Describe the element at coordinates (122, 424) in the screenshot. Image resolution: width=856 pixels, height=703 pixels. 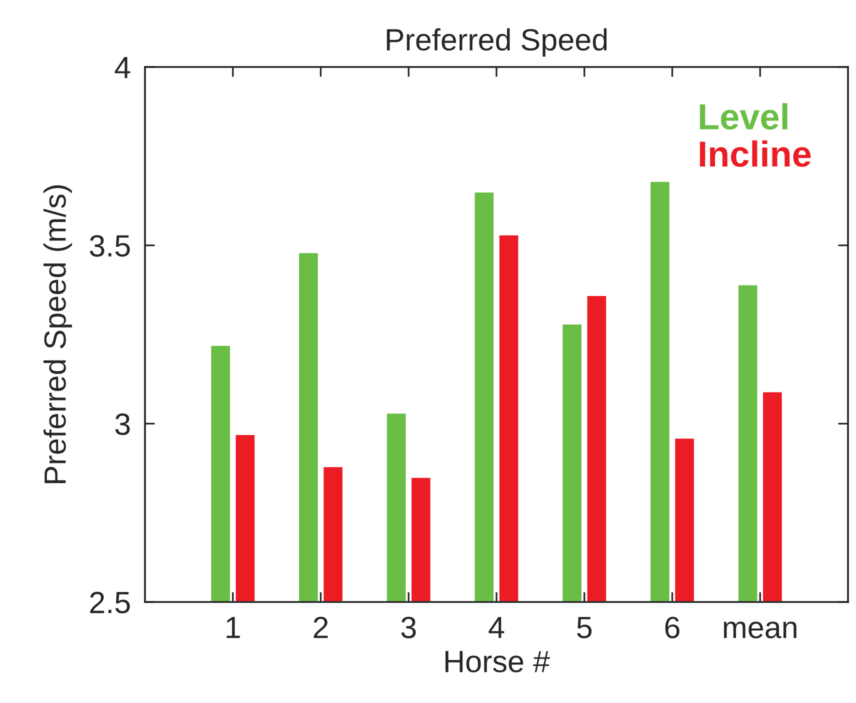
I see `y-tick-label: 3` at that location.